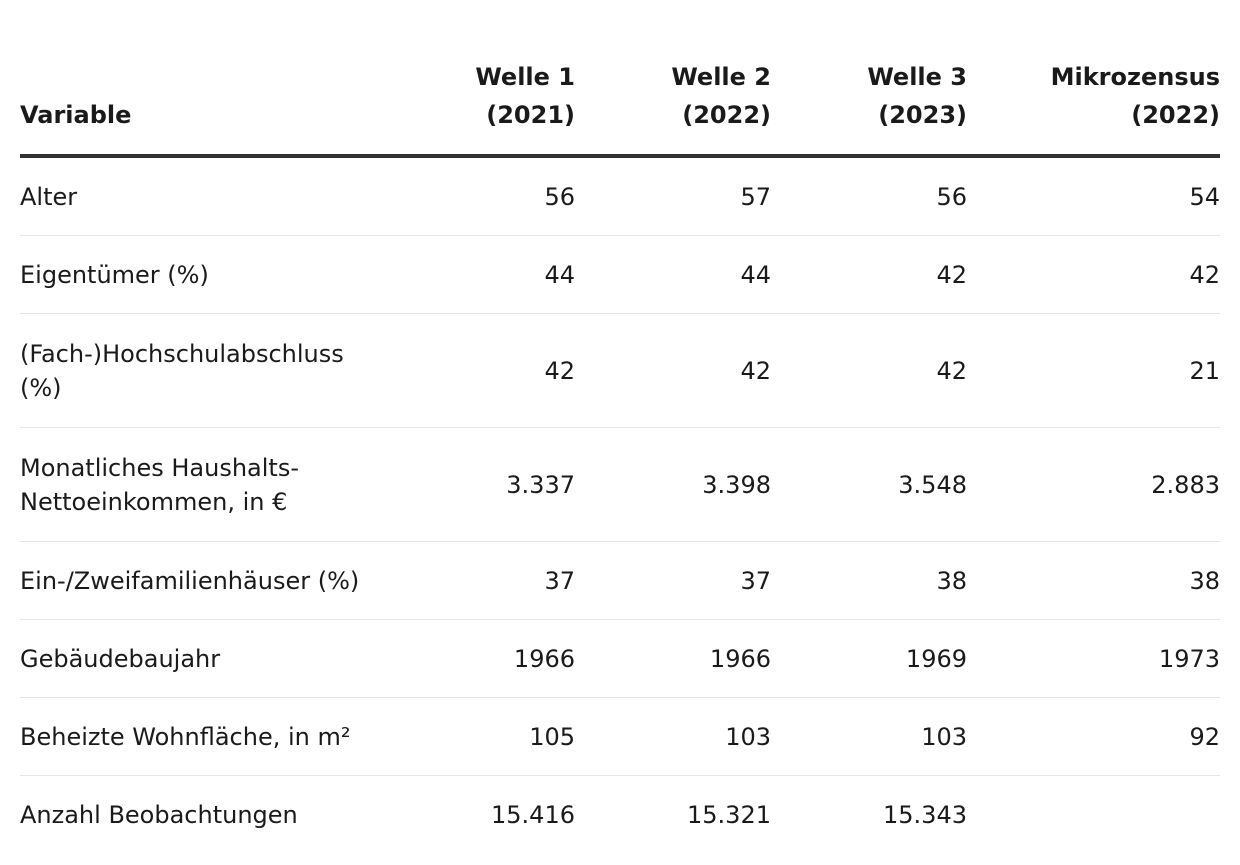 The image size is (1240, 865). Describe the element at coordinates (220, 79) in the screenshot. I see `header-variable: Variable` at that location.